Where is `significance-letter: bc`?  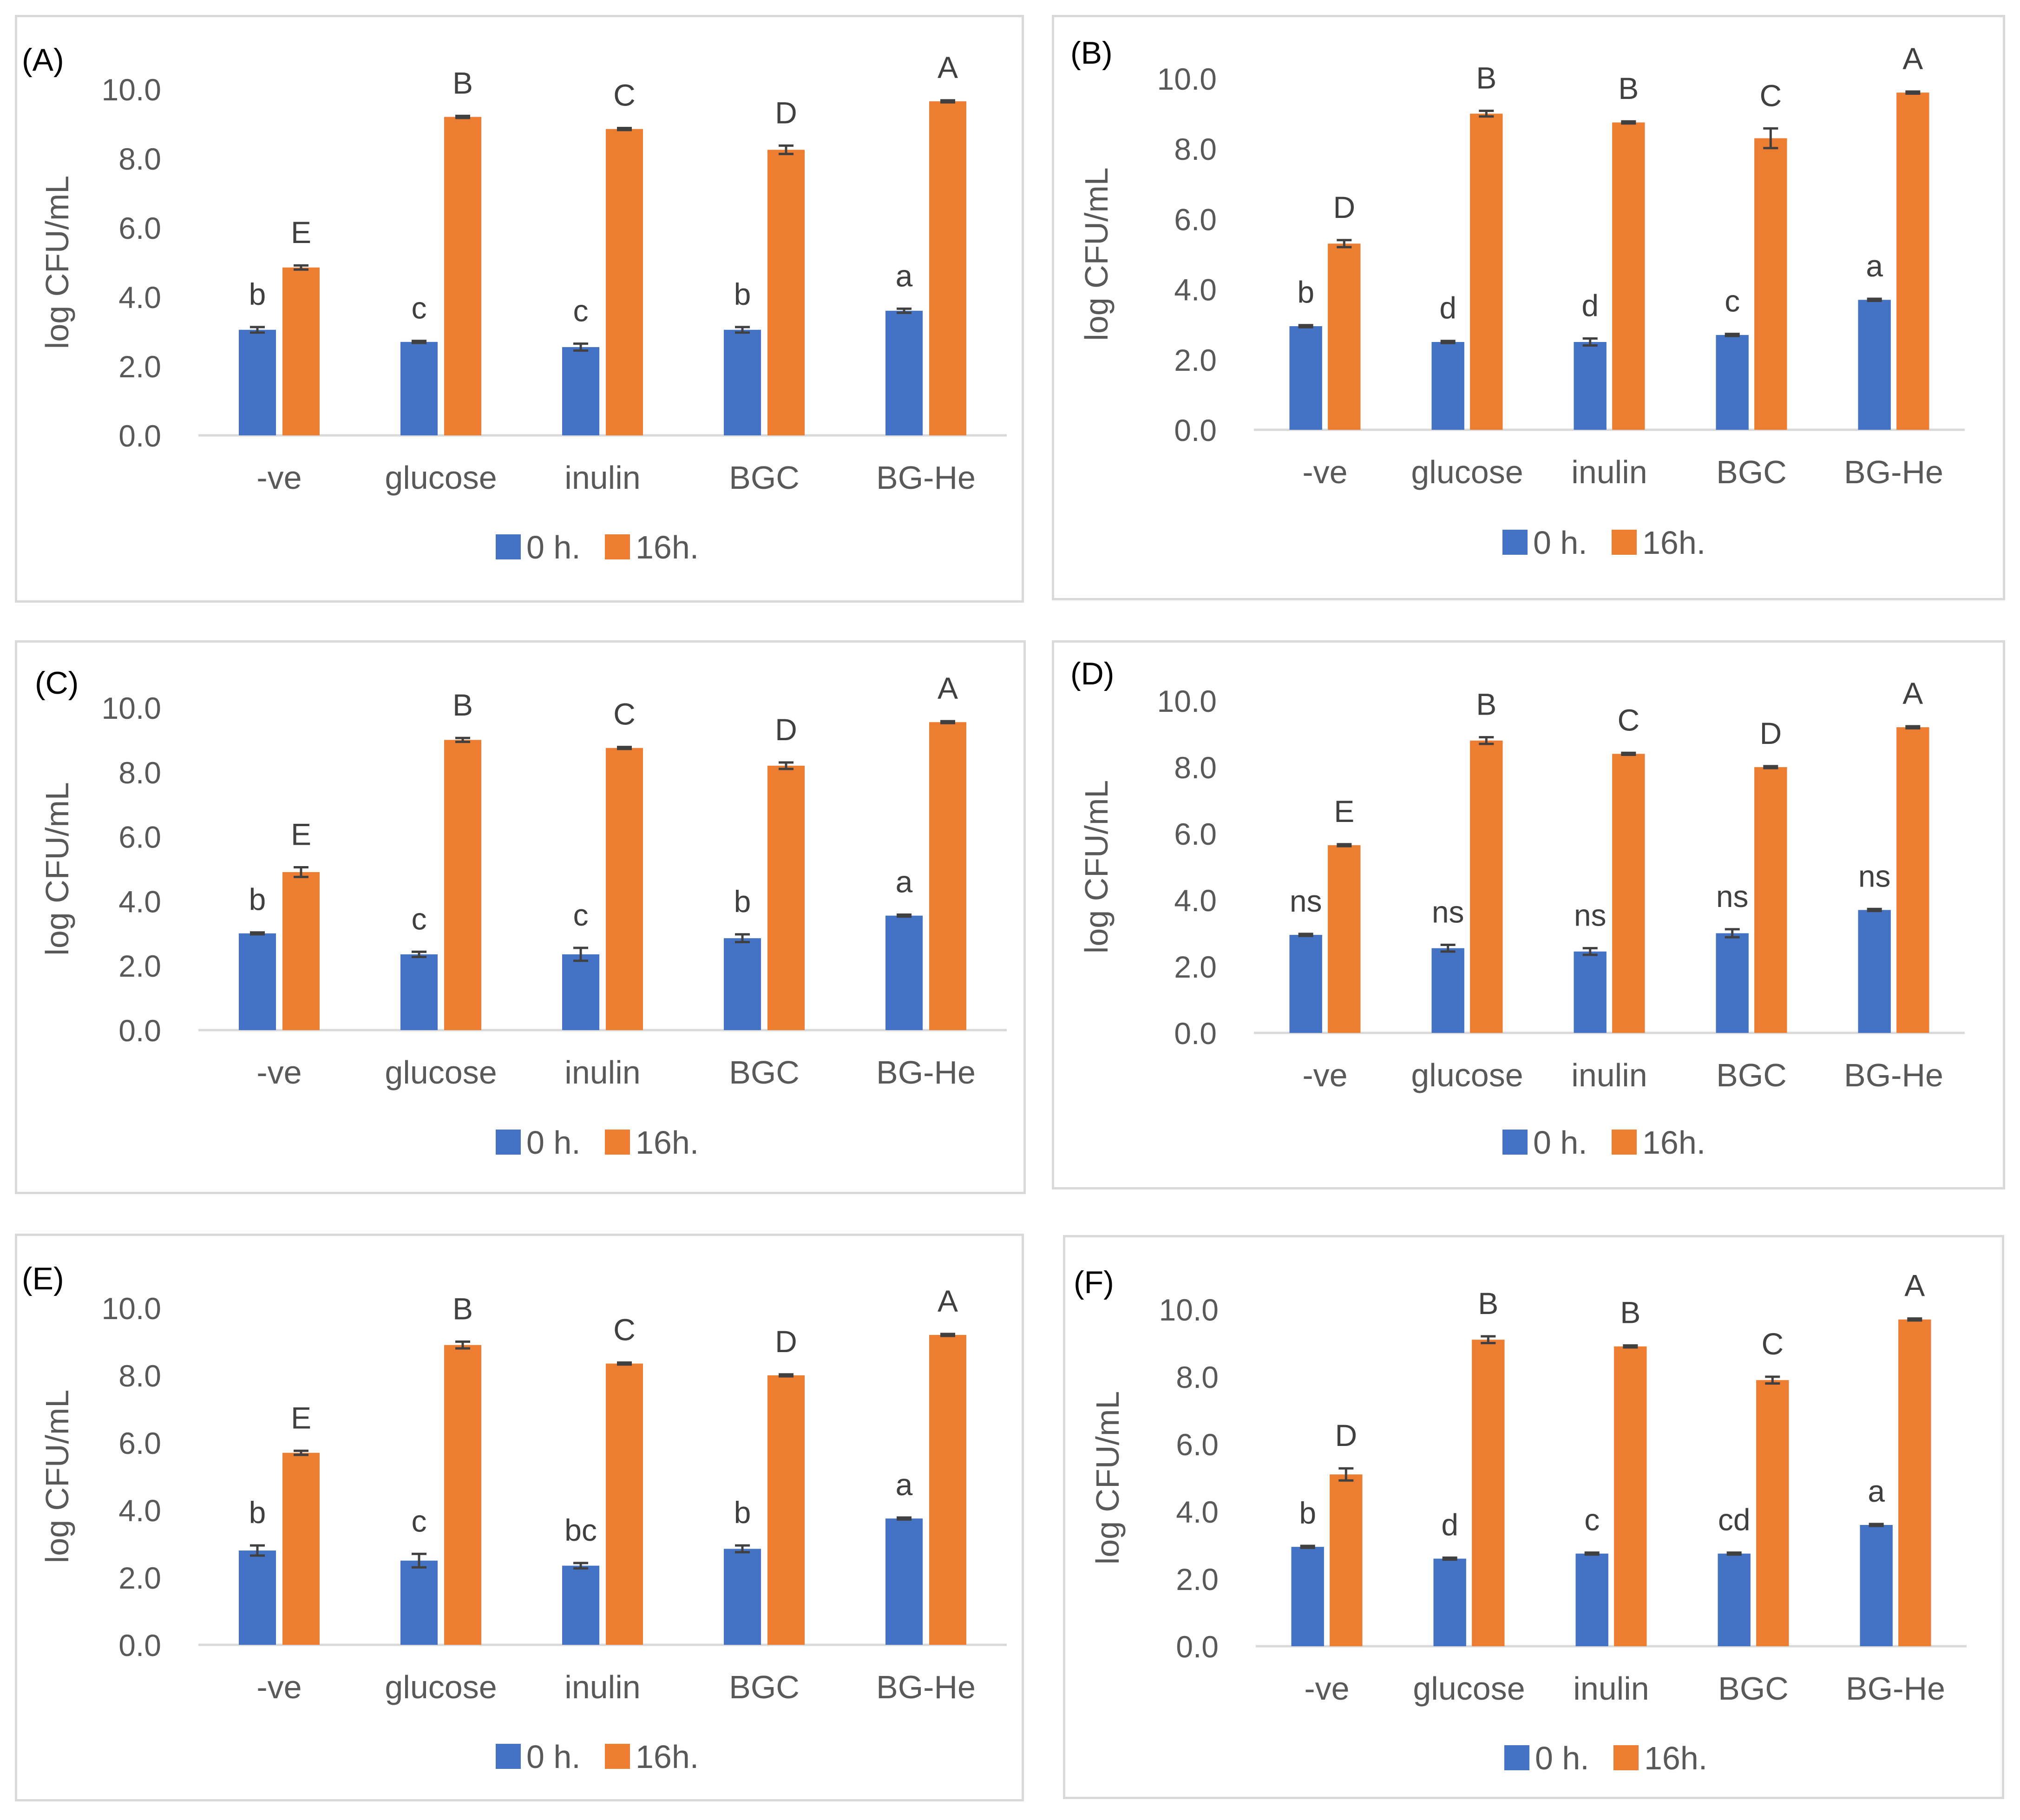 significance-letter: bc is located at coordinates (580, 1530).